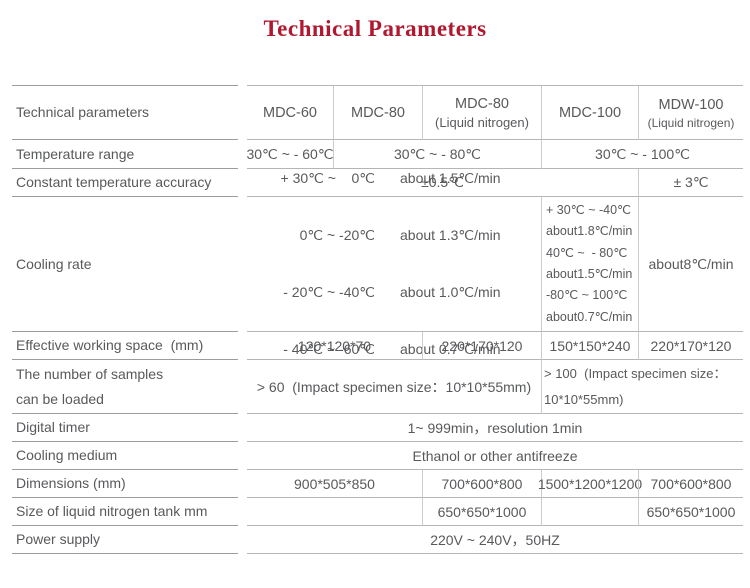  Describe the element at coordinates (337, 235) in the screenshot. I see `cooling-range-2: 0℃ ~ -20℃` at that location.